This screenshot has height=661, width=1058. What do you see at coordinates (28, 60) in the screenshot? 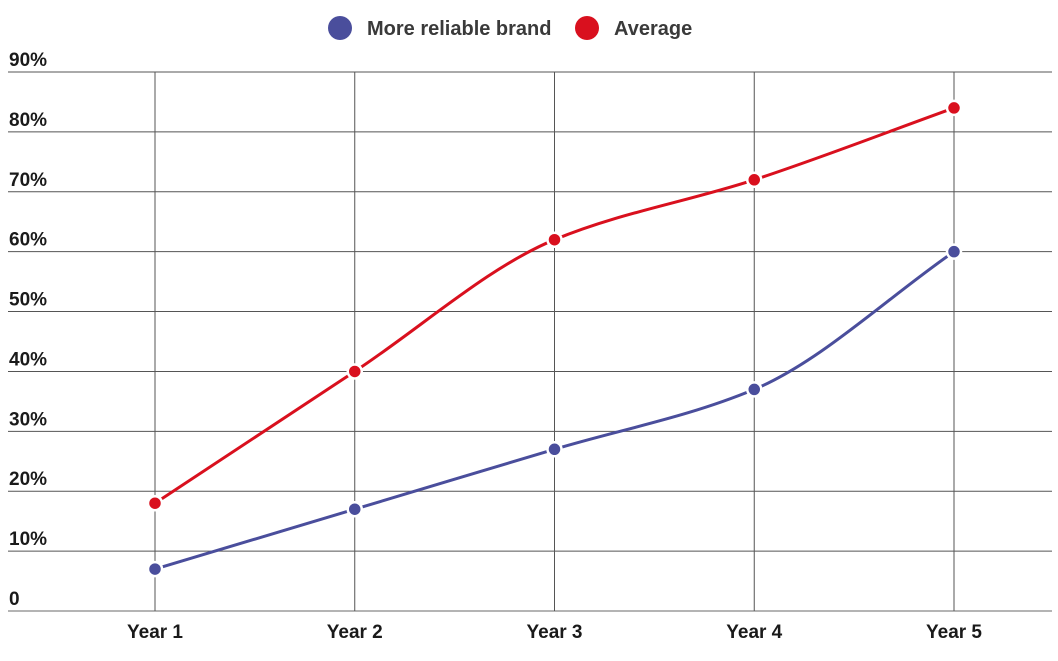
I see `y-tick-label-90: 90%` at bounding box center [28, 60].